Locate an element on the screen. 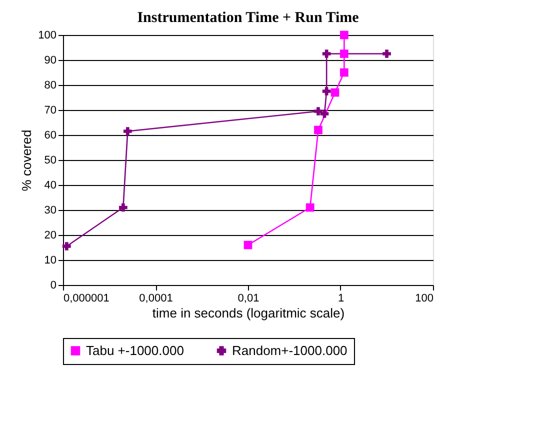 This screenshot has height=424, width=542. chart-title: Instrumentation Time + Run Time is located at coordinates (248, 18).